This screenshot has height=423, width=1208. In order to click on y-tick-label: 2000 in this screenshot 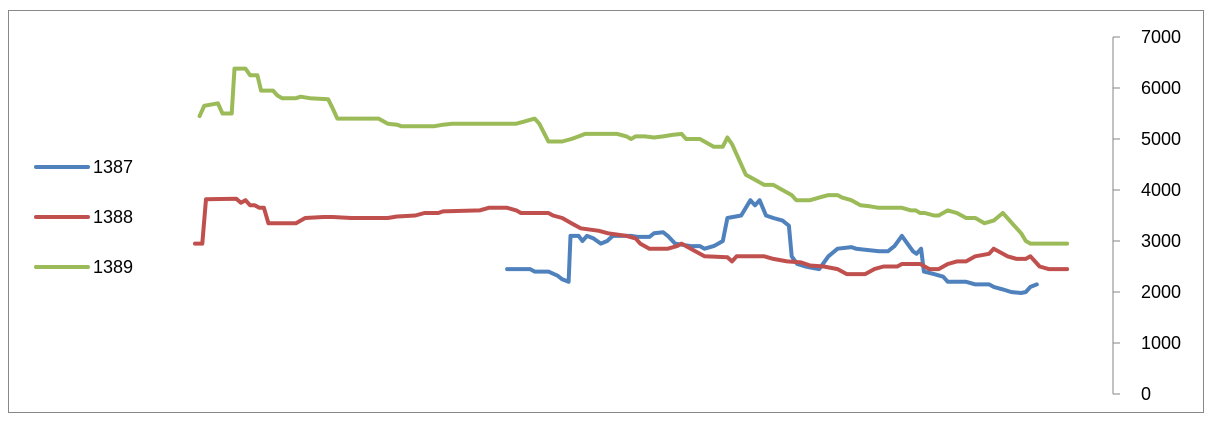, I will do `click(1161, 292)`.